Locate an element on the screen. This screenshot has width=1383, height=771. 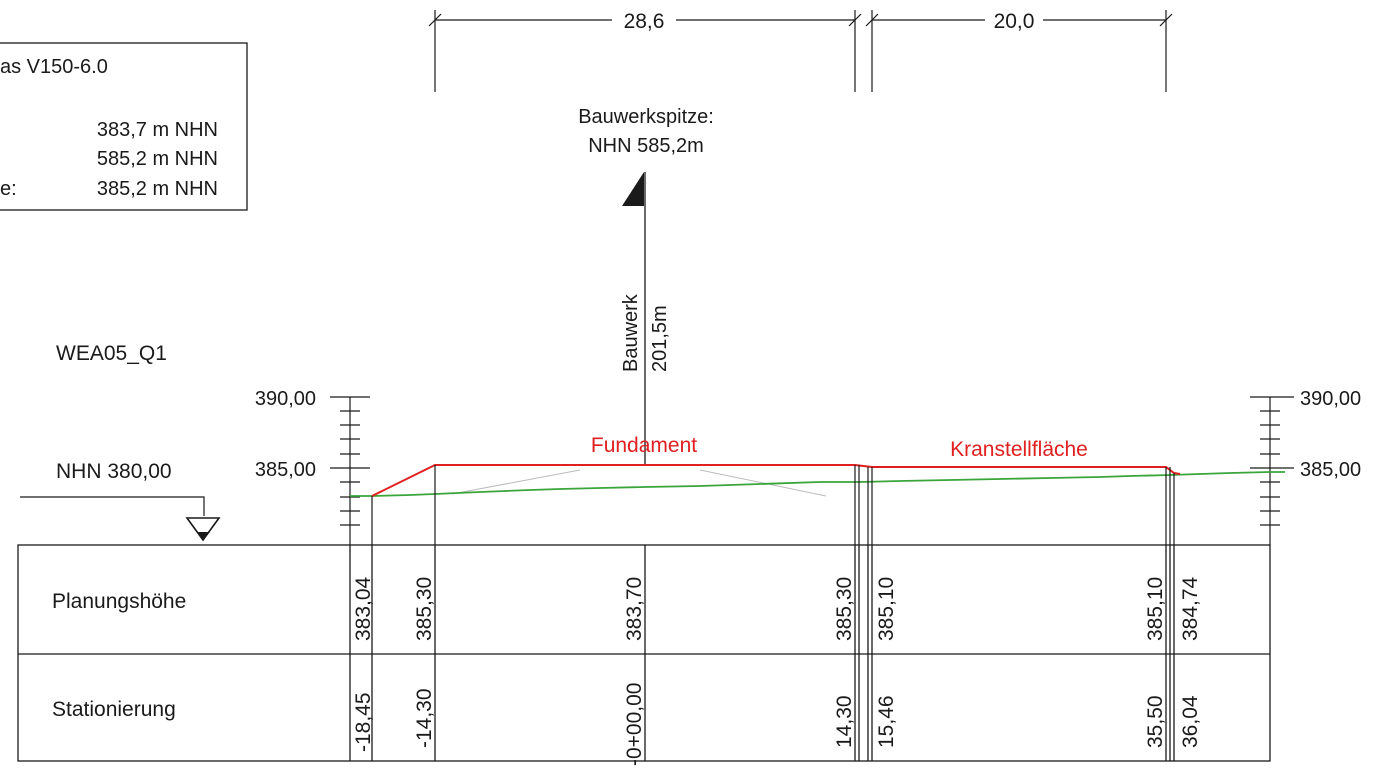
building-label: Bauwerk is located at coordinates (631, 332).